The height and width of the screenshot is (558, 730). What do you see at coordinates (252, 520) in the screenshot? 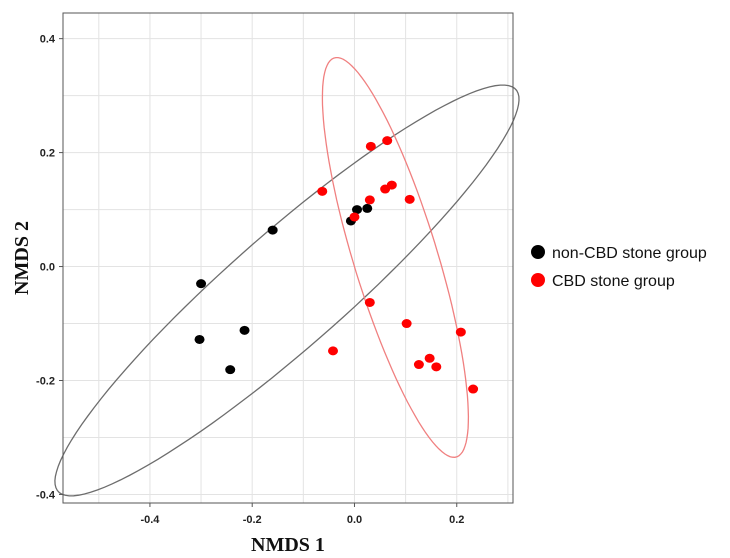
I see `x-tick-label: -0.2` at bounding box center [252, 520].